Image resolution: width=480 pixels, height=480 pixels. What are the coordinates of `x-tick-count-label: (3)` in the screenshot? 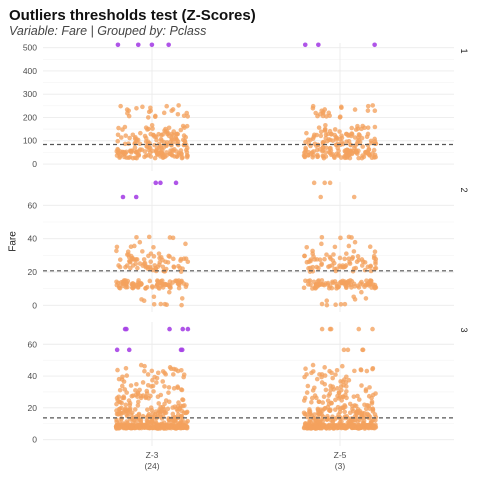 It's located at (340, 466).